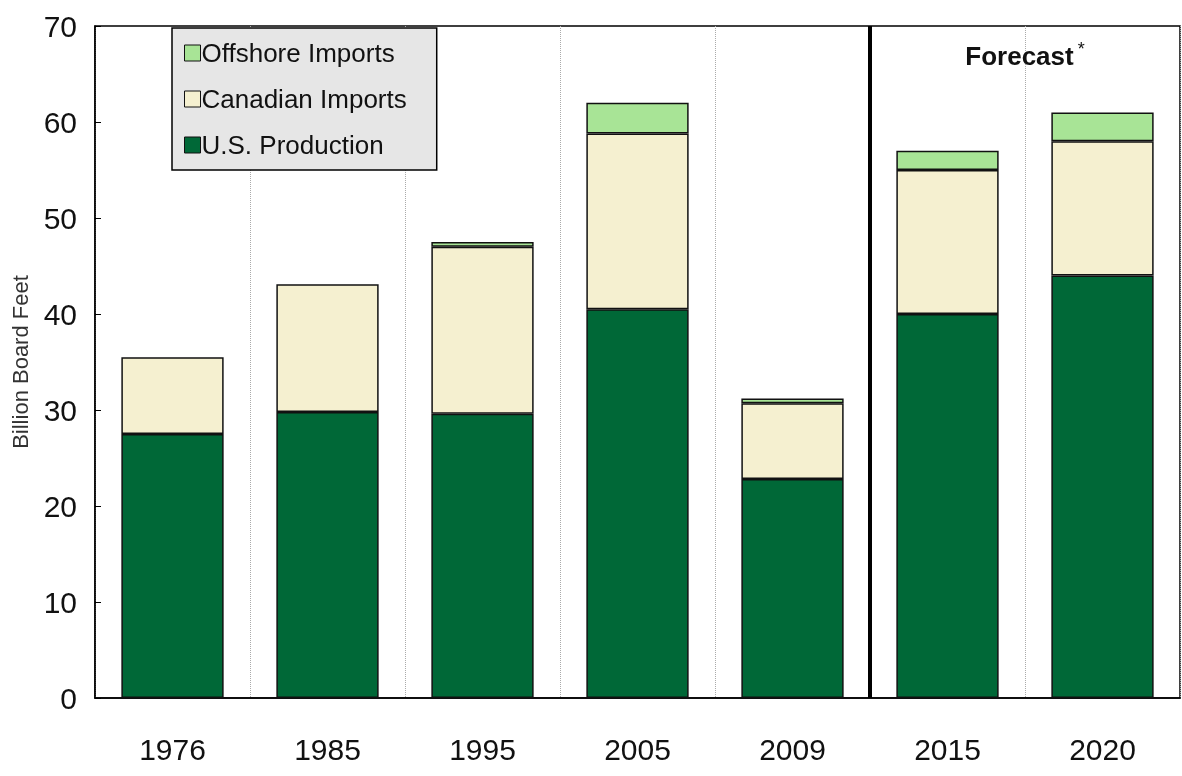  What do you see at coordinates (60, 506) in the screenshot?
I see `y-tick-label: 20` at bounding box center [60, 506].